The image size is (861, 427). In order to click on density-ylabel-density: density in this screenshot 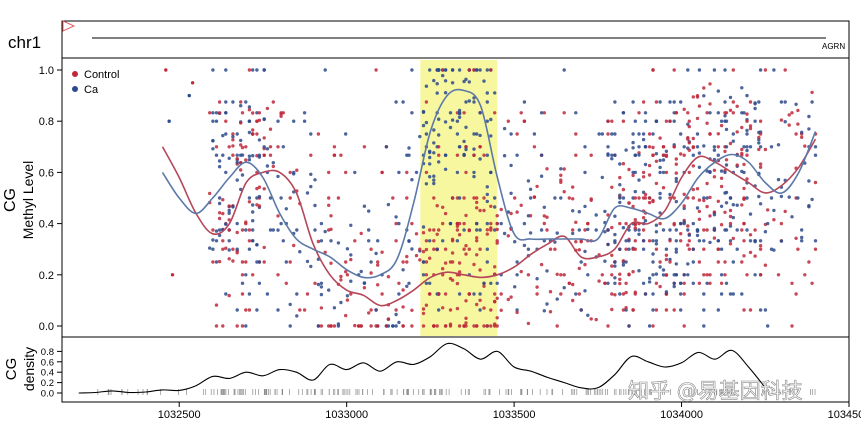, I will do `click(29, 369)`.